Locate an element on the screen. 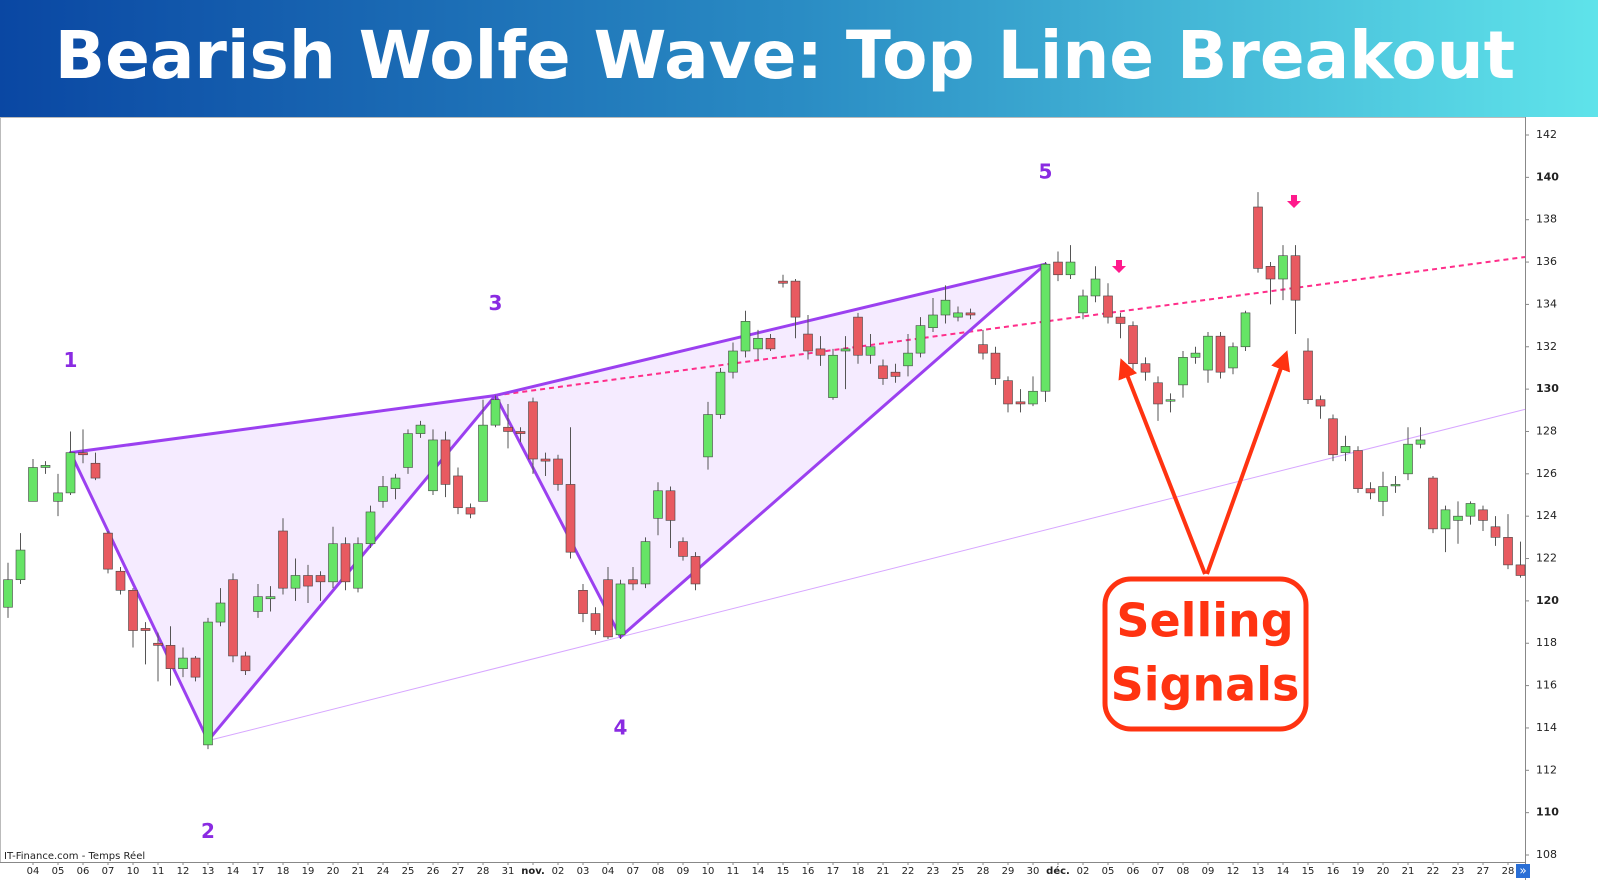 The image size is (1598, 896). nav-button is located at coordinates (1523, 871).